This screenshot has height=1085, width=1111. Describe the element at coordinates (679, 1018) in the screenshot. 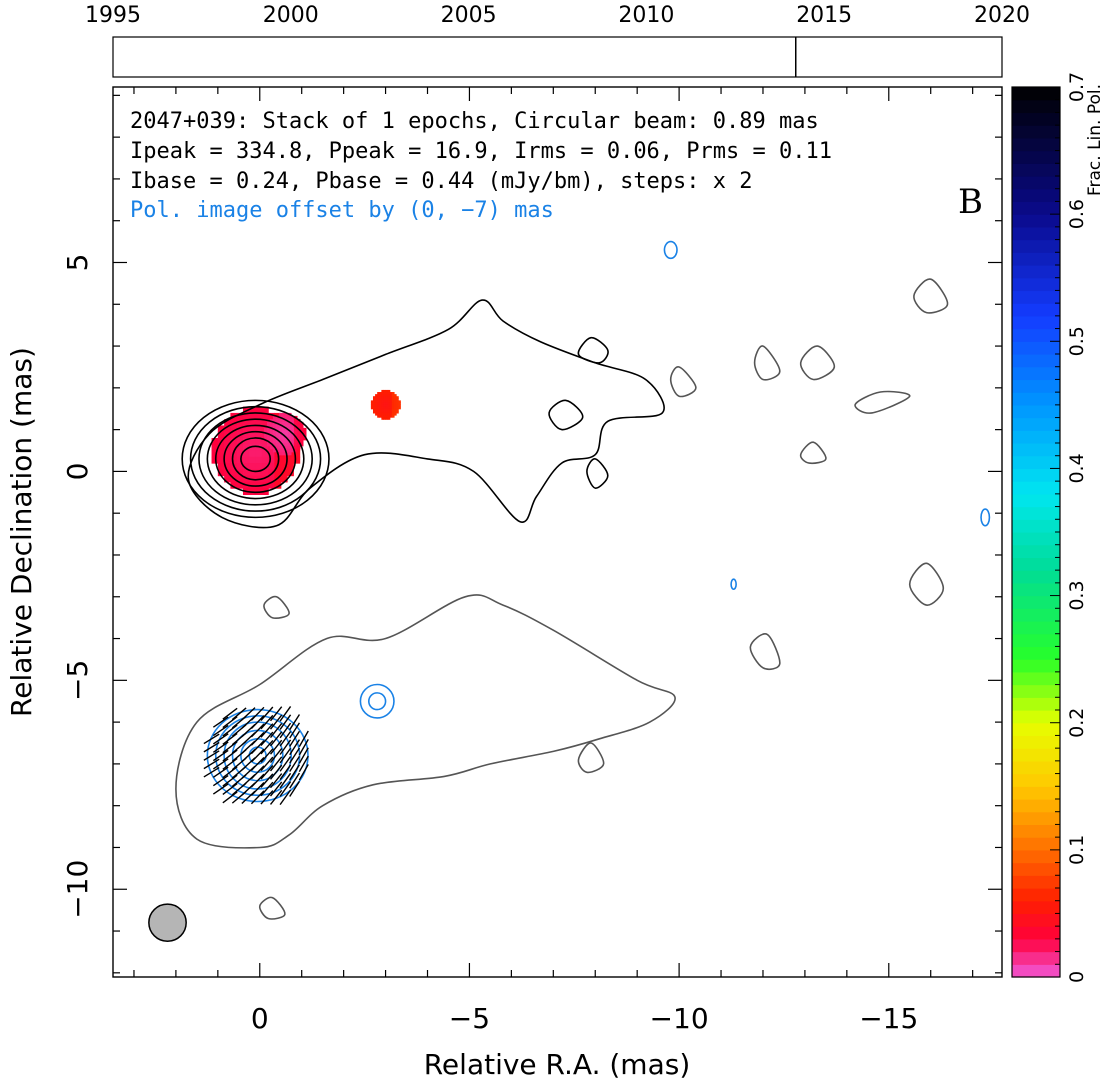

I see `x-tick-label: −10` at that location.